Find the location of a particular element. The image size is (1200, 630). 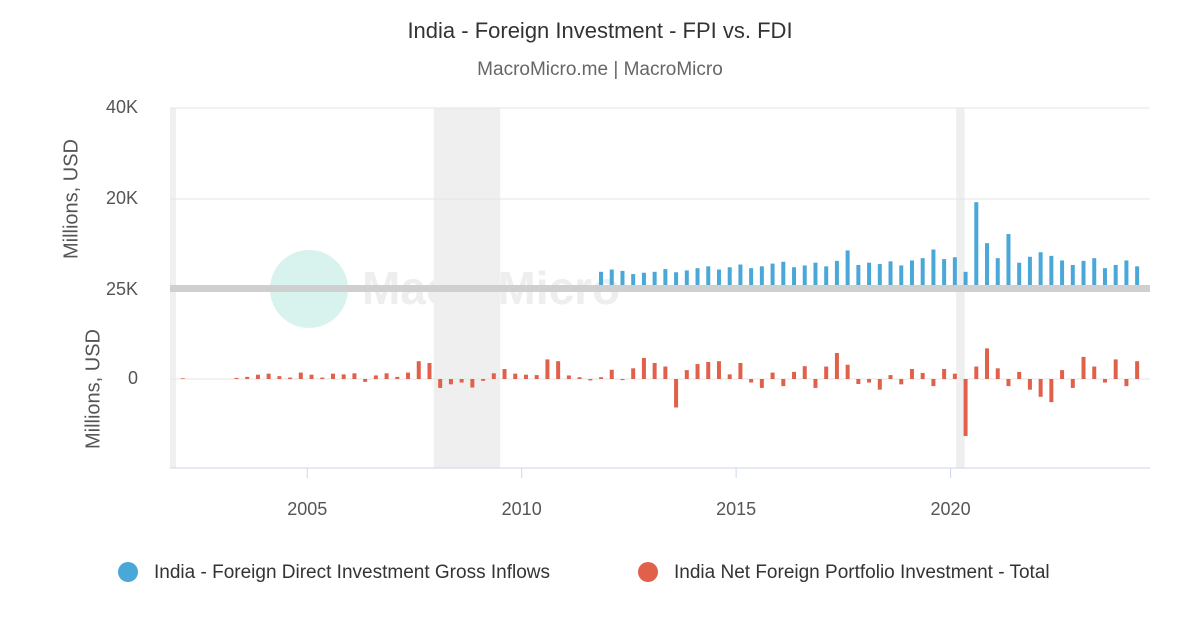

x-tick-label: 2015 is located at coordinates (736, 509).